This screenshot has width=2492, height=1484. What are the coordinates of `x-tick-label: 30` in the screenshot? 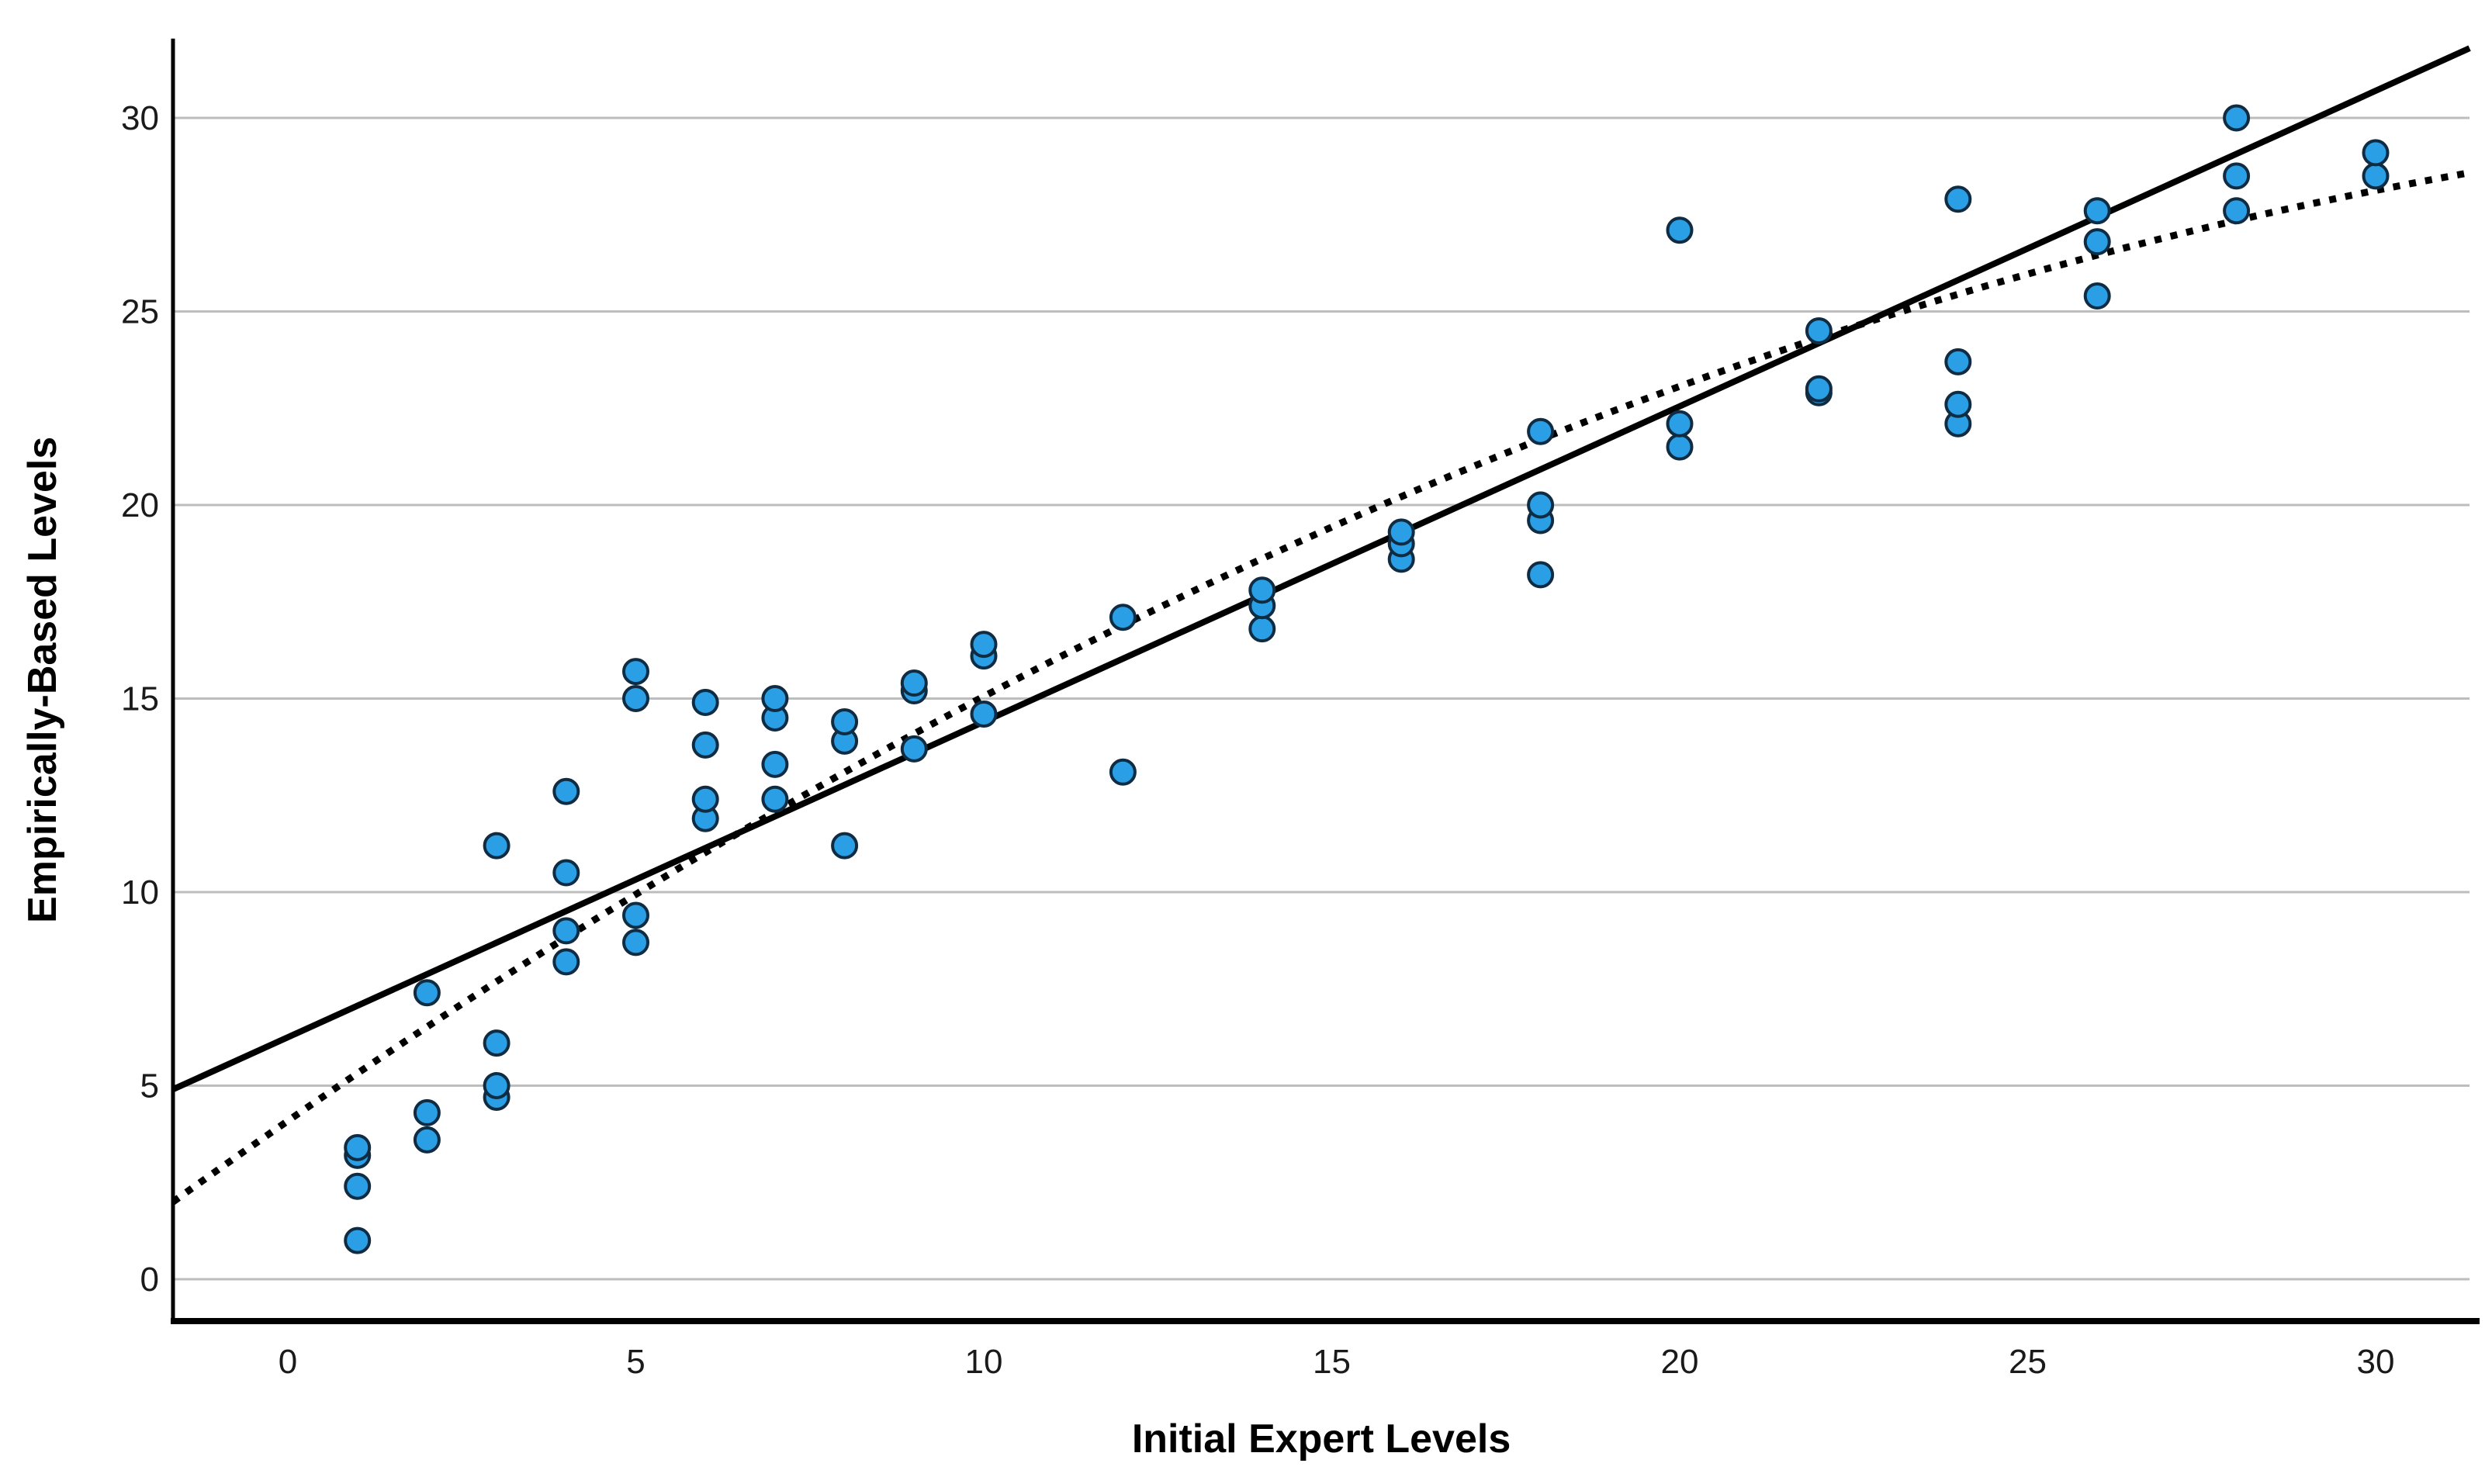 It's located at (2376, 1362).